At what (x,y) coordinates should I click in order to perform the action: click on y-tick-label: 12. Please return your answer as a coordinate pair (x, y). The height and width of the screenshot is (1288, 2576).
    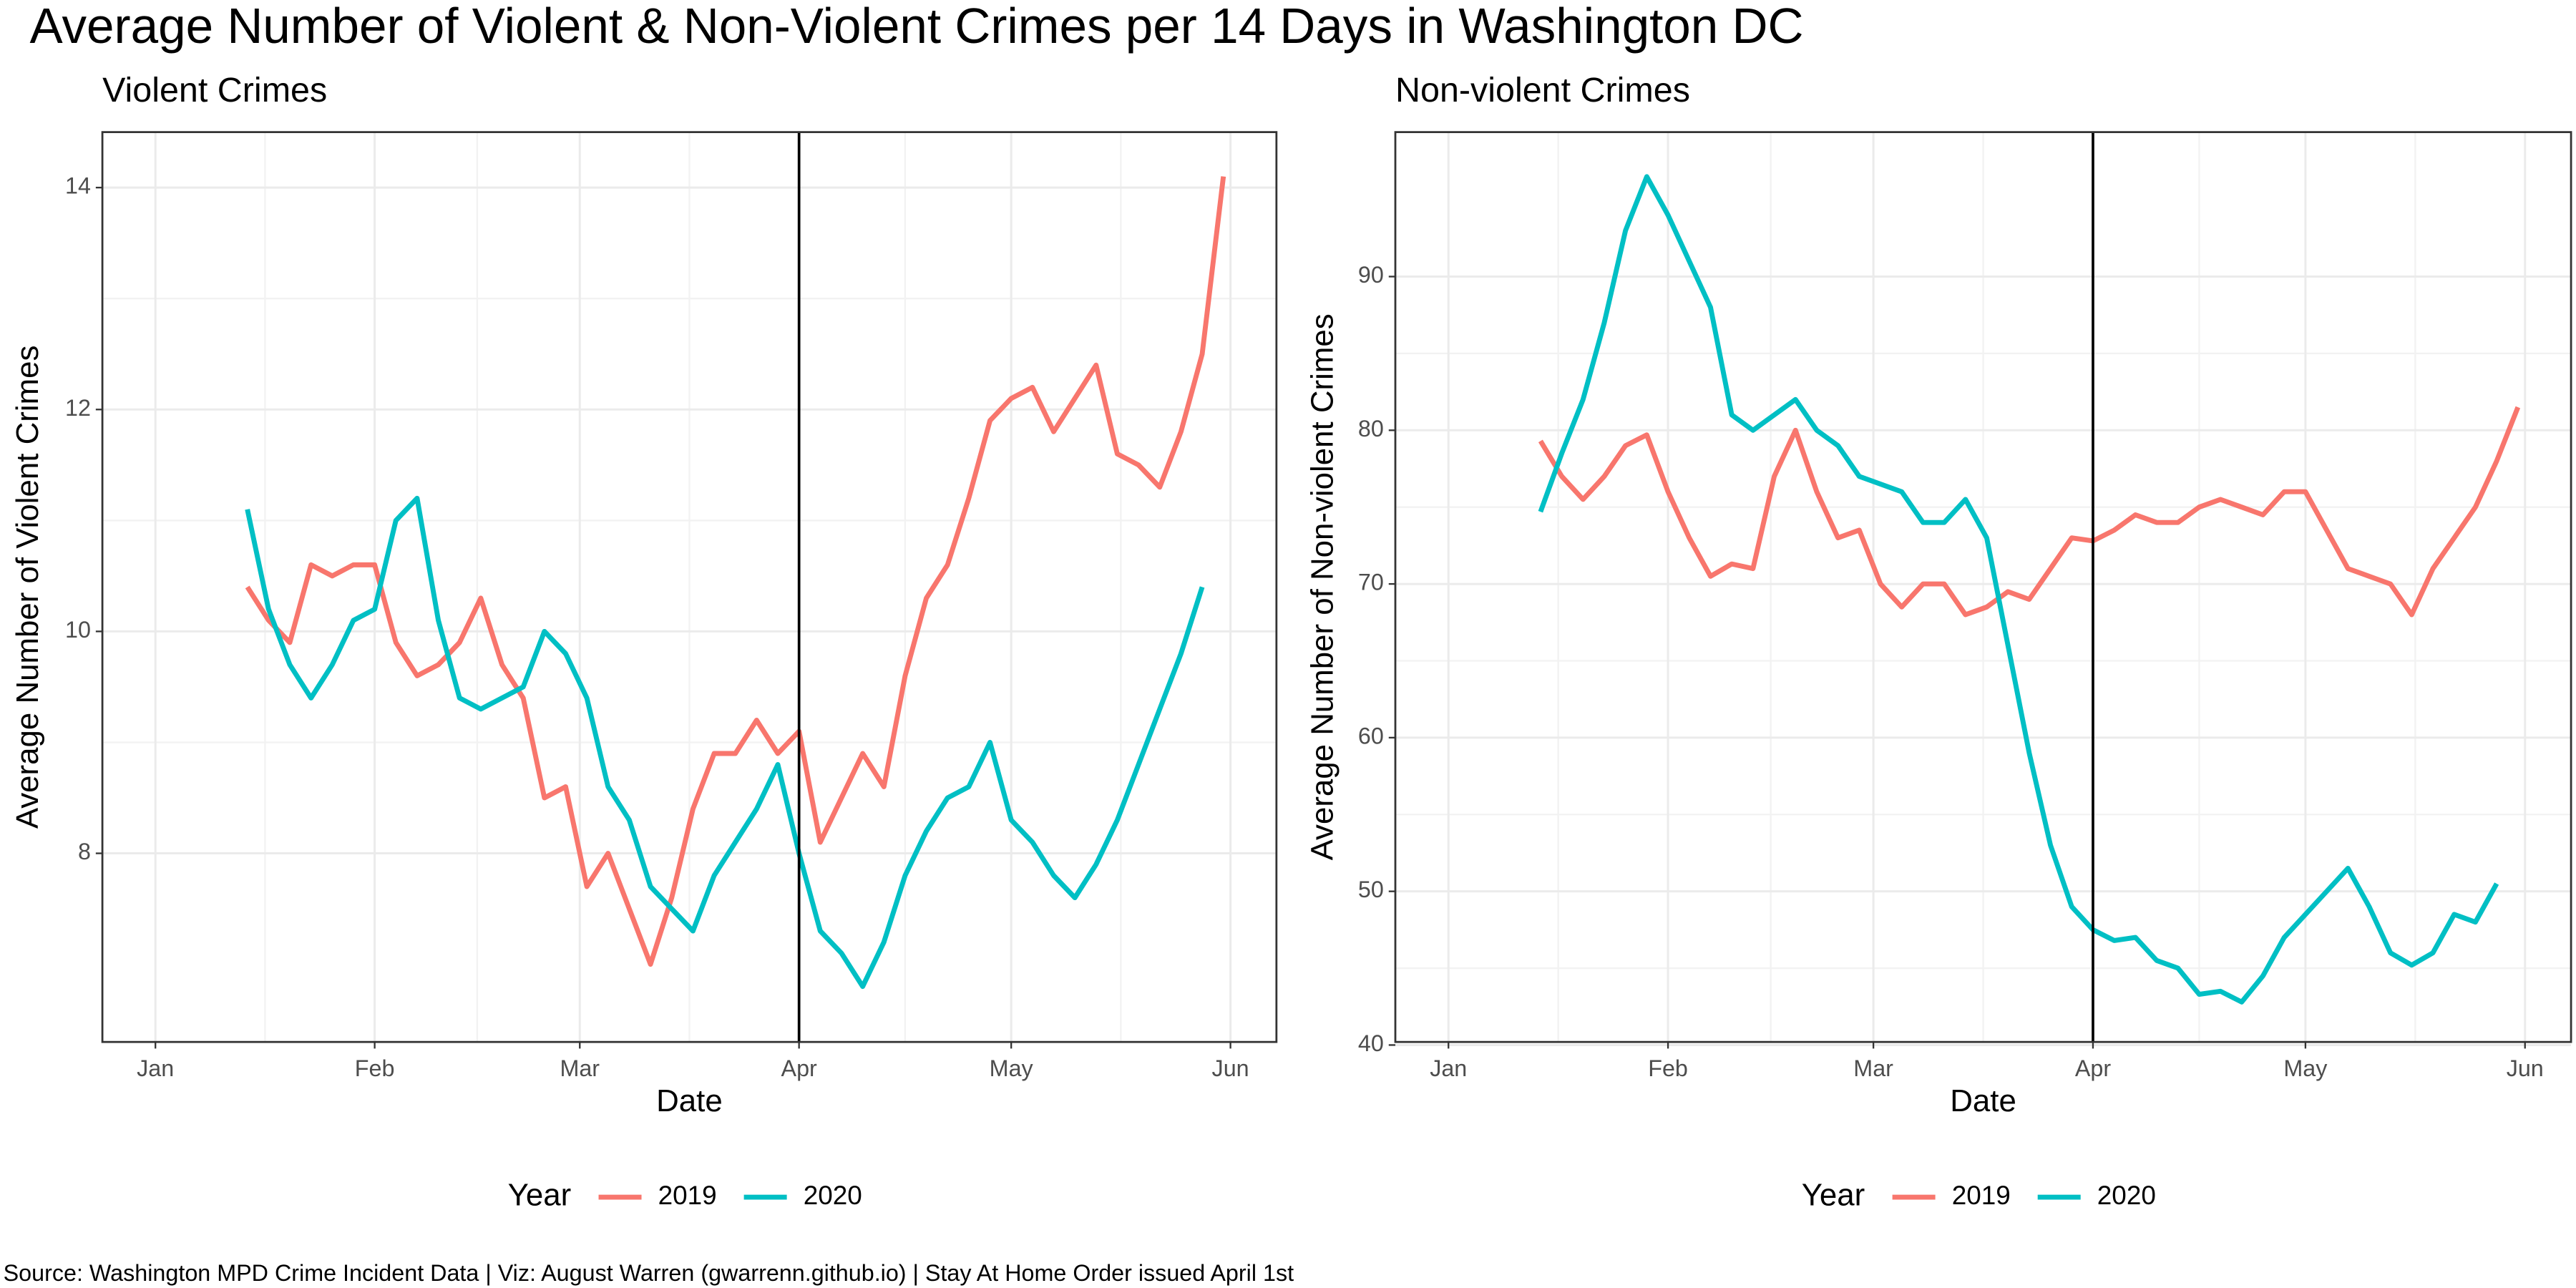
    Looking at the image, I should click on (78, 408).